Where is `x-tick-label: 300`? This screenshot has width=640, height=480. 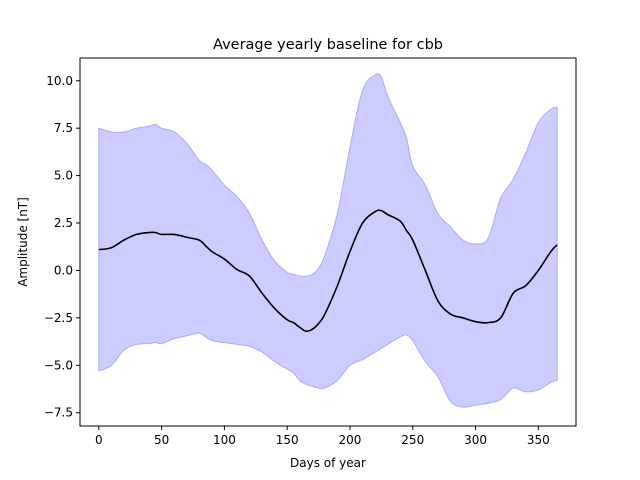
x-tick-label: 300 is located at coordinates (475, 440).